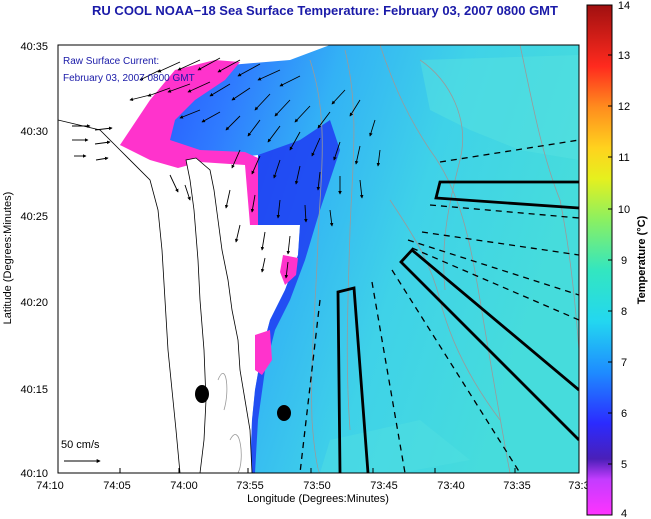 Image resolution: width=651 pixels, height=519 pixels. I want to click on colorbar-tick: 13, so click(624, 56).